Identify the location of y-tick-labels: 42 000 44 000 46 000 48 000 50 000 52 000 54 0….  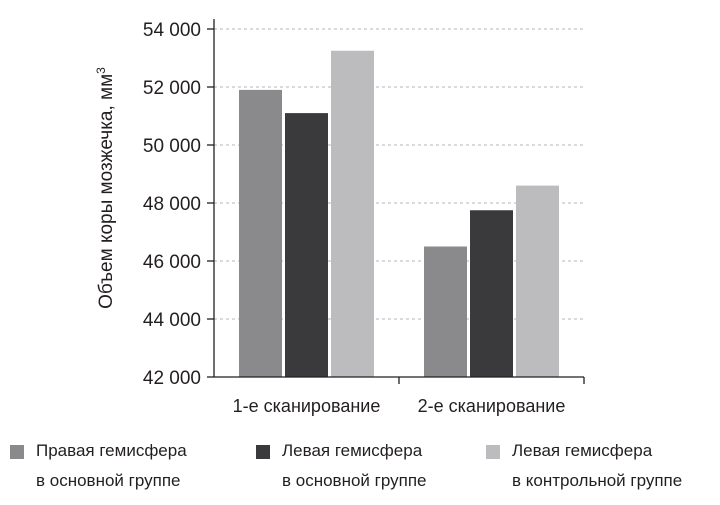
(172, 204).